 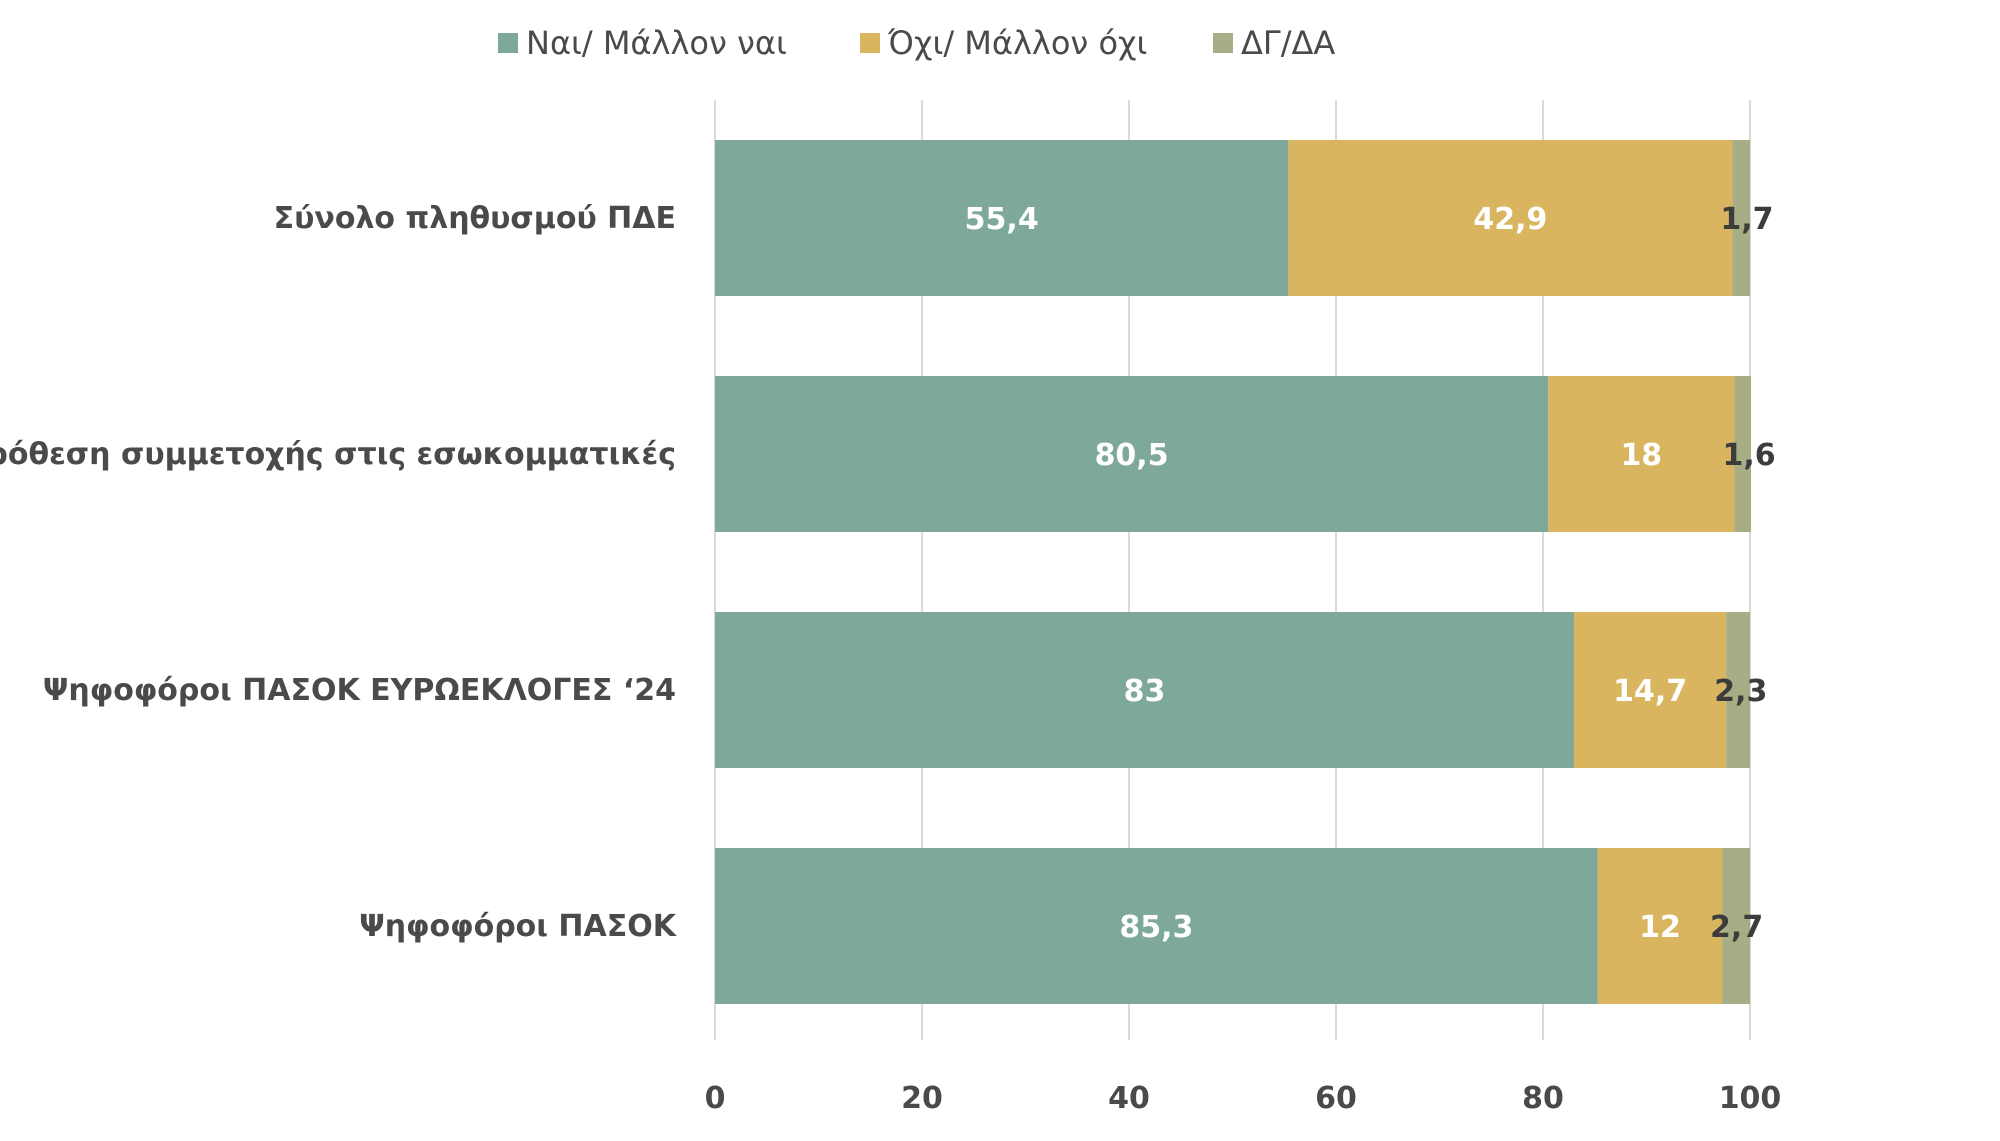 I want to click on legend-entry: Όχι/ Μάλλον όχι, so click(x=1017, y=43).